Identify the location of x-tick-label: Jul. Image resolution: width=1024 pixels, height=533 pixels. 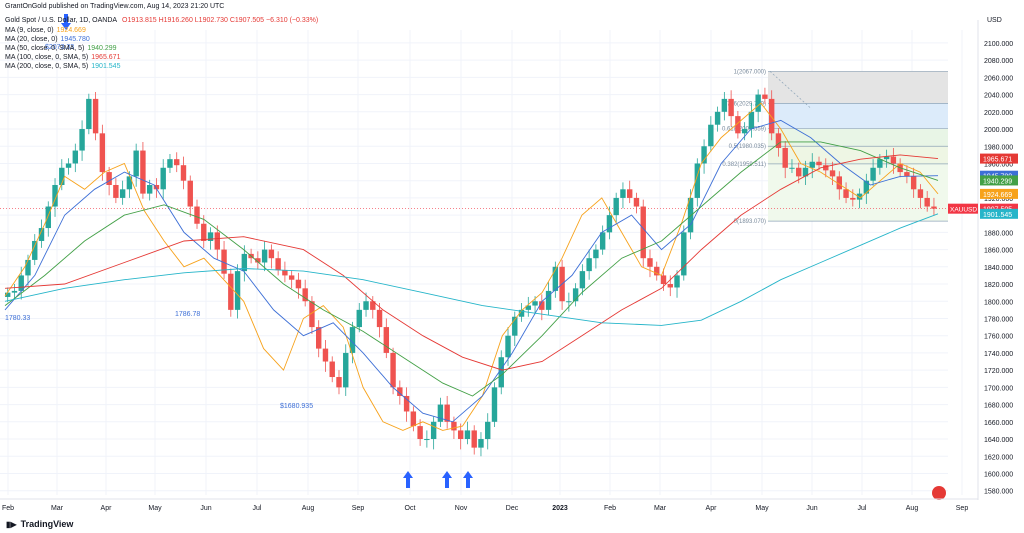
(862, 508).